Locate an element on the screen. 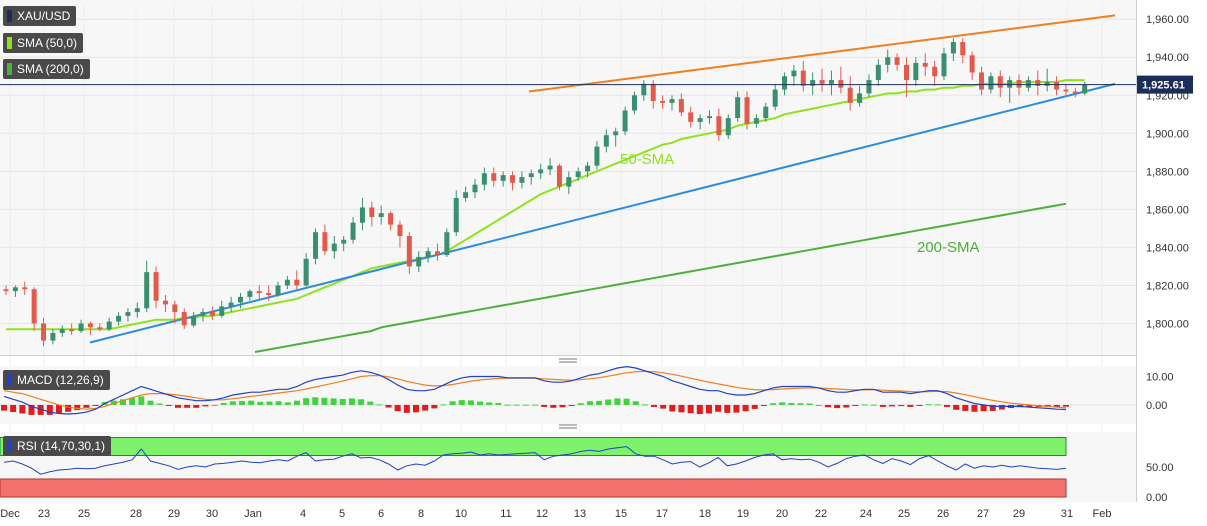 The height and width of the screenshot is (526, 1207). symbol-label: XAU/USD is located at coordinates (44, 16).